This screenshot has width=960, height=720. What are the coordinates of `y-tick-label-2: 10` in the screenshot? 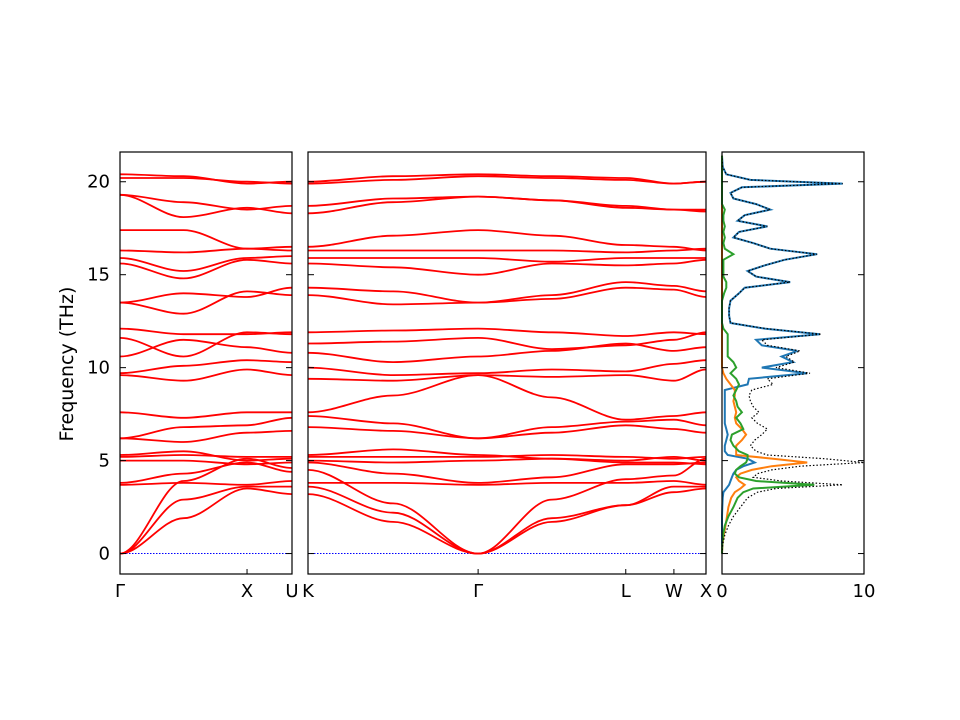 It's located at (98, 368).